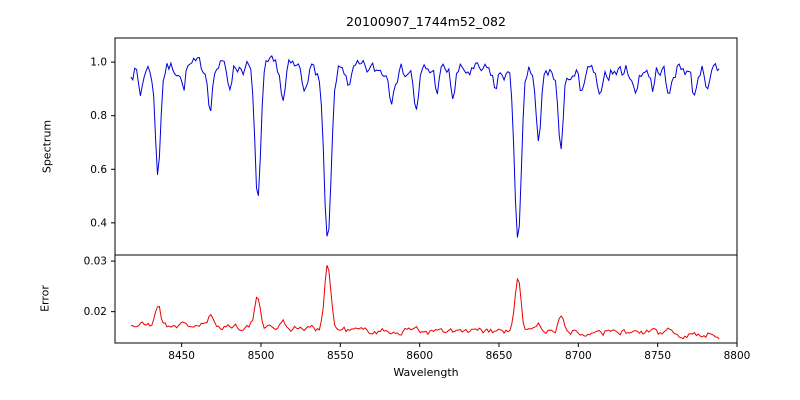  I want to click on error-line, so click(425, 302).